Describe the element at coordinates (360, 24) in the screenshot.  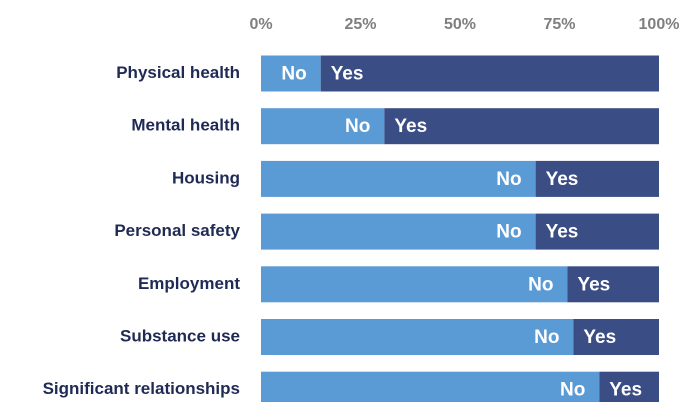
I see `x-tick-label: 25%` at that location.